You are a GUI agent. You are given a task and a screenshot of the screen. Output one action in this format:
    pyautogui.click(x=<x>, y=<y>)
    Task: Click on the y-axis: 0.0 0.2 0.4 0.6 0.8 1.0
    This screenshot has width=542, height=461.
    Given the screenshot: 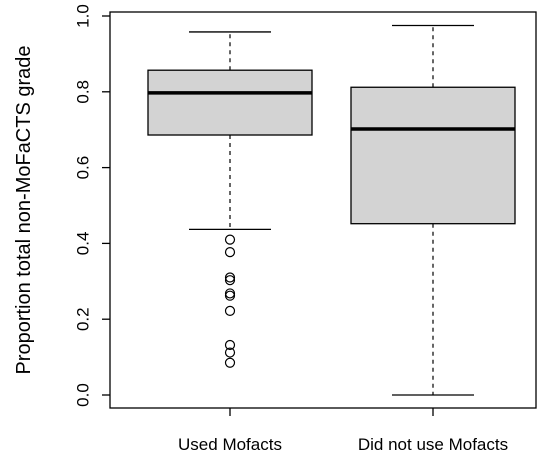 What is the action you would take?
    pyautogui.click(x=92, y=205)
    